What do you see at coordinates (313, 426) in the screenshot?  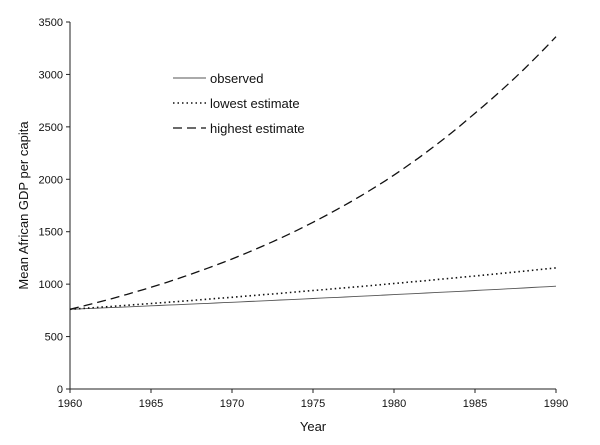 I see `x-axis-title: Year` at bounding box center [313, 426].